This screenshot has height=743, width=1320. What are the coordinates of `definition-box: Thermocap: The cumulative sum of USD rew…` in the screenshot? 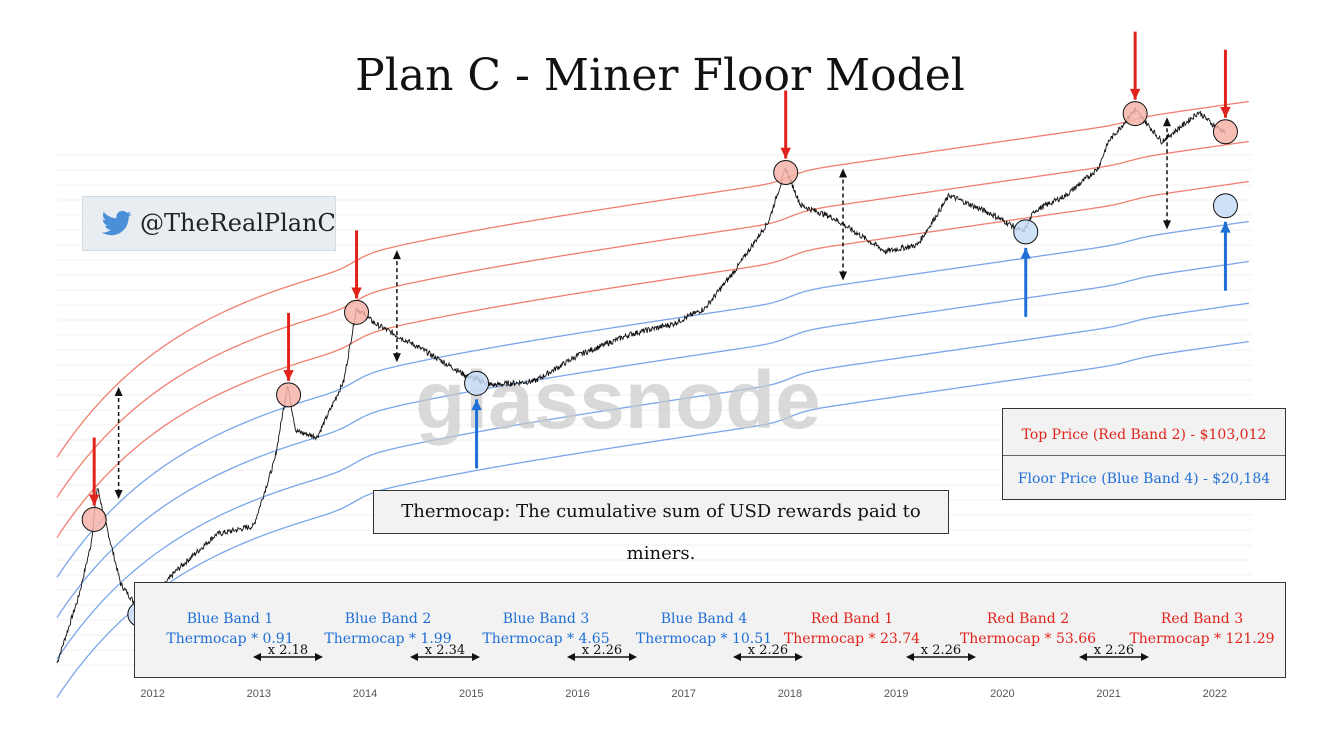 It's located at (661, 527).